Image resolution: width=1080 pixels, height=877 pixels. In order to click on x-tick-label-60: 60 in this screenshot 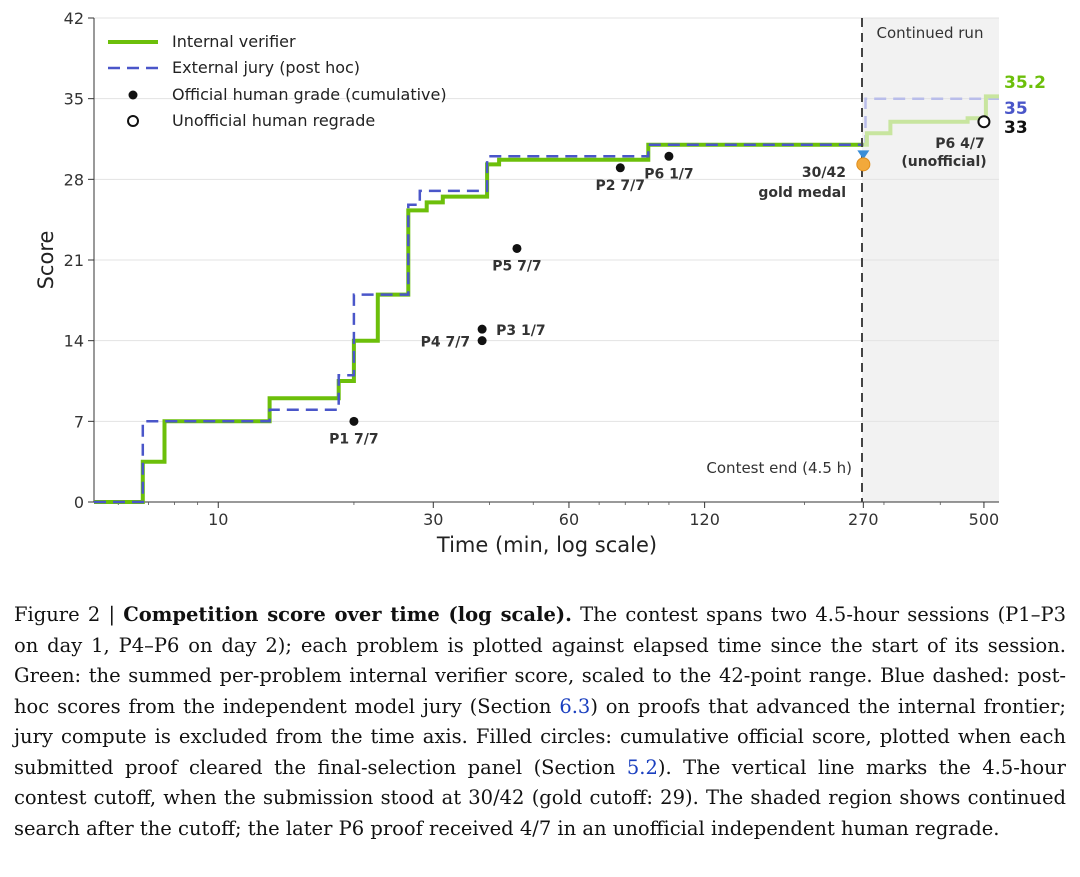, I will do `click(569, 519)`.